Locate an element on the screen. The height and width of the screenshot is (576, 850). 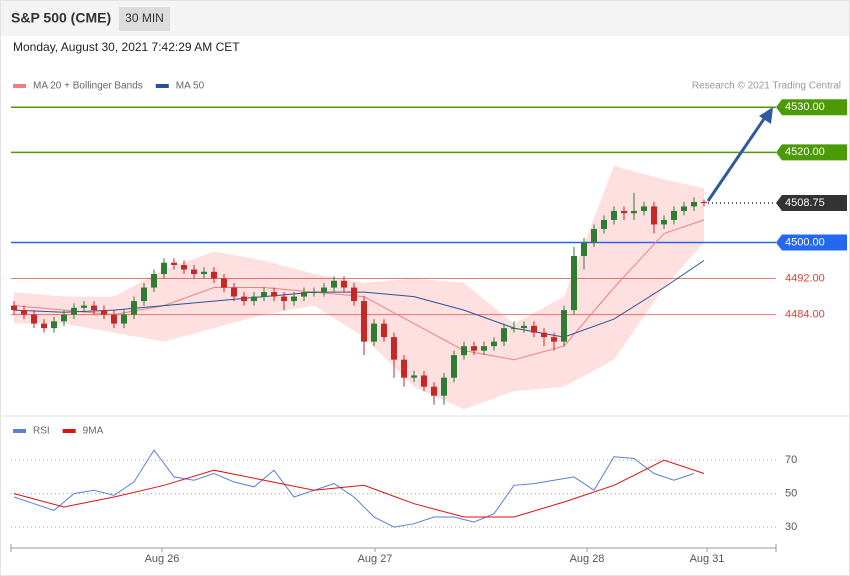
y-tick-label: 30 is located at coordinates (791, 527).